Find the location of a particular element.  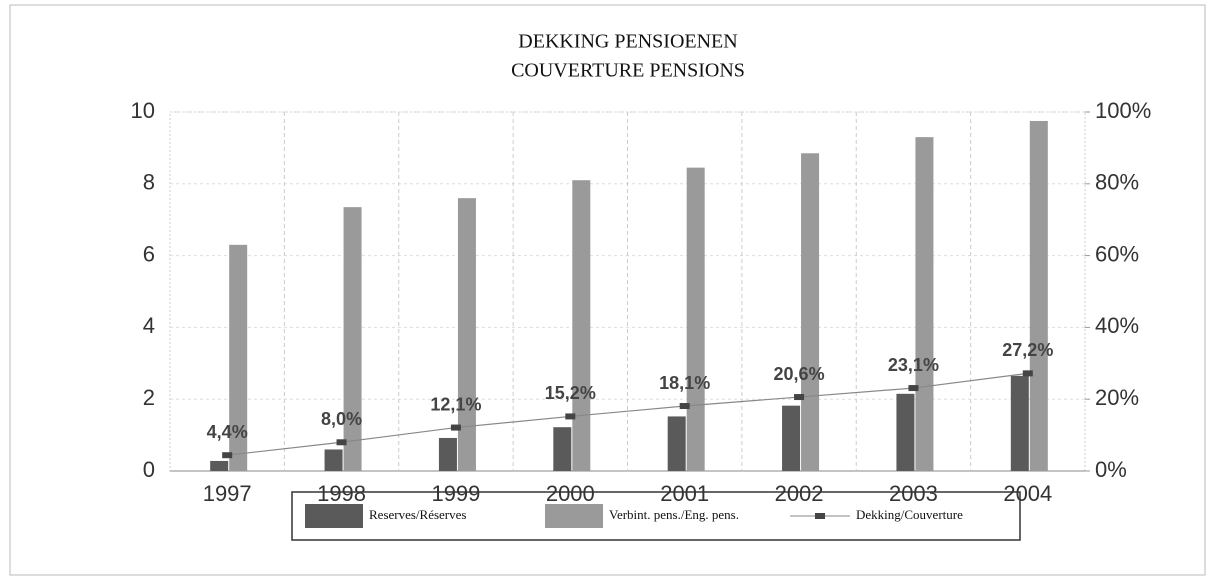

y-tick-label: 8 is located at coordinates (149, 182).